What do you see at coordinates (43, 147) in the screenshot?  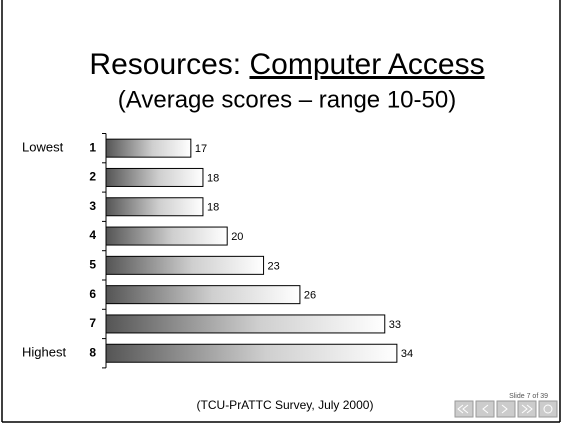 I see `row-label: Lowest` at bounding box center [43, 147].